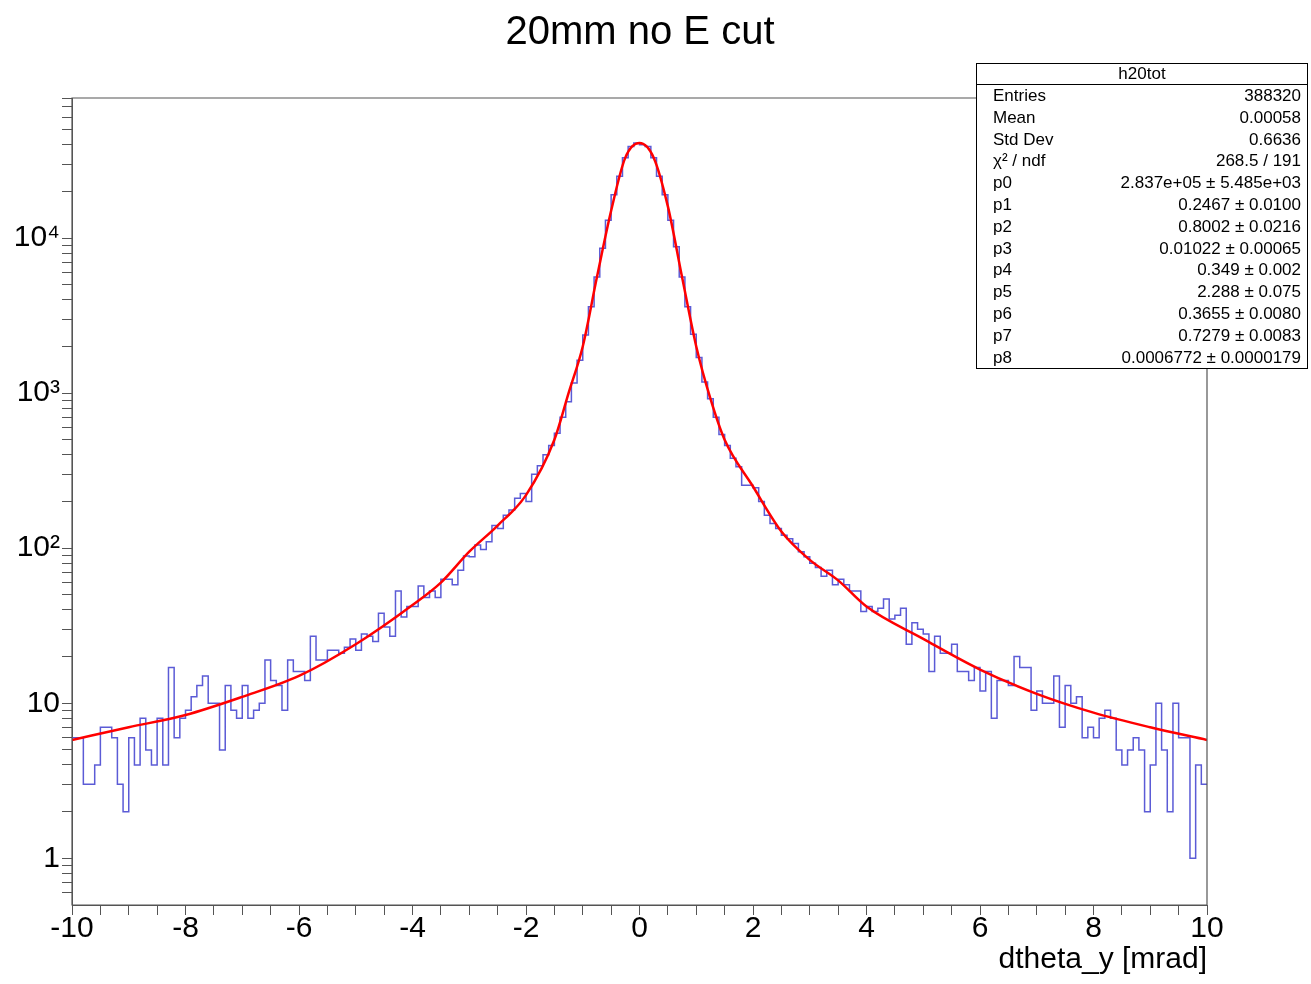  Describe the element at coordinates (1147, 204) in the screenshot. I see `text: p1 0.2467 ± 0.0100` at that location.